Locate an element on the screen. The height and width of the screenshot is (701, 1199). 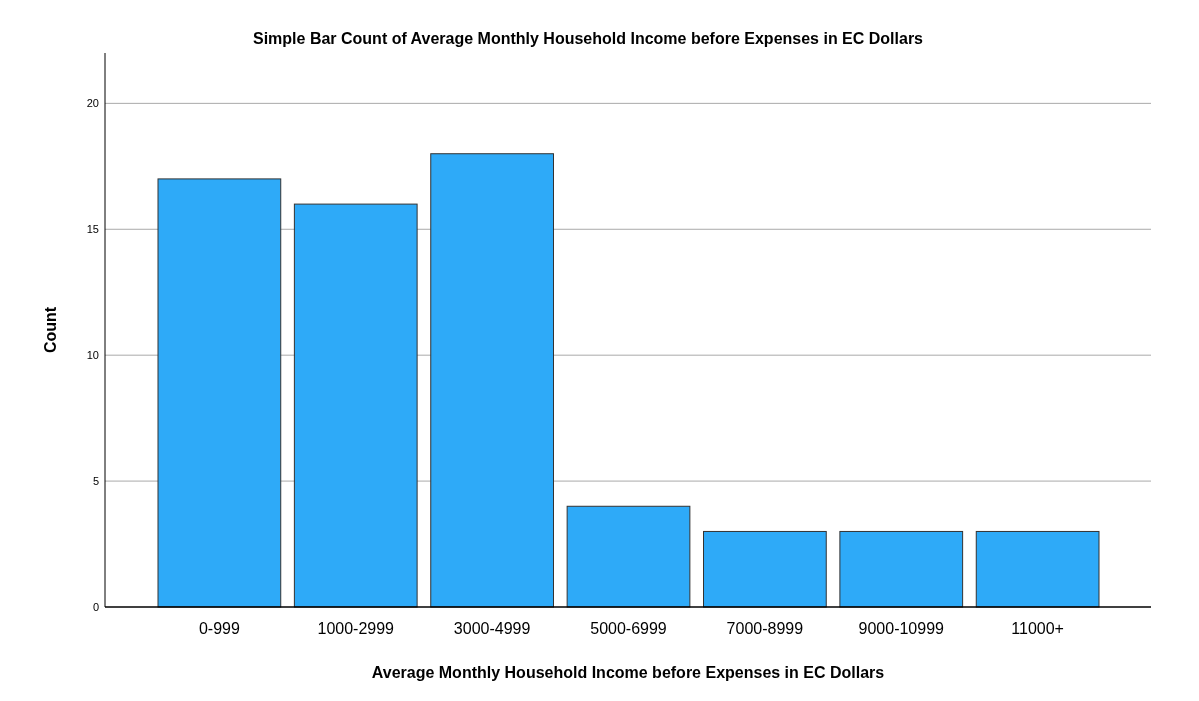
chart-title: Simple Bar Count of Average Monthly Household Income before Expenses in EC Dollars is located at coordinates (588, 38).